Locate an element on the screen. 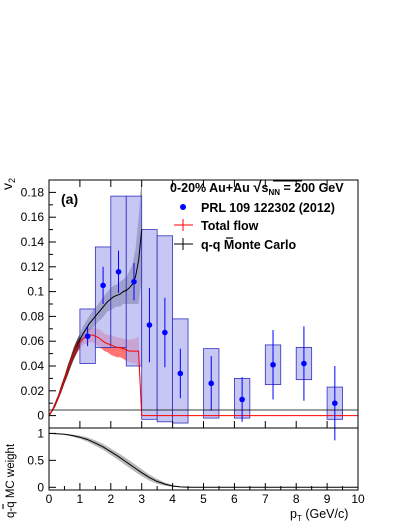  top-y-tick-label: 0.1 is located at coordinates (35, 292).